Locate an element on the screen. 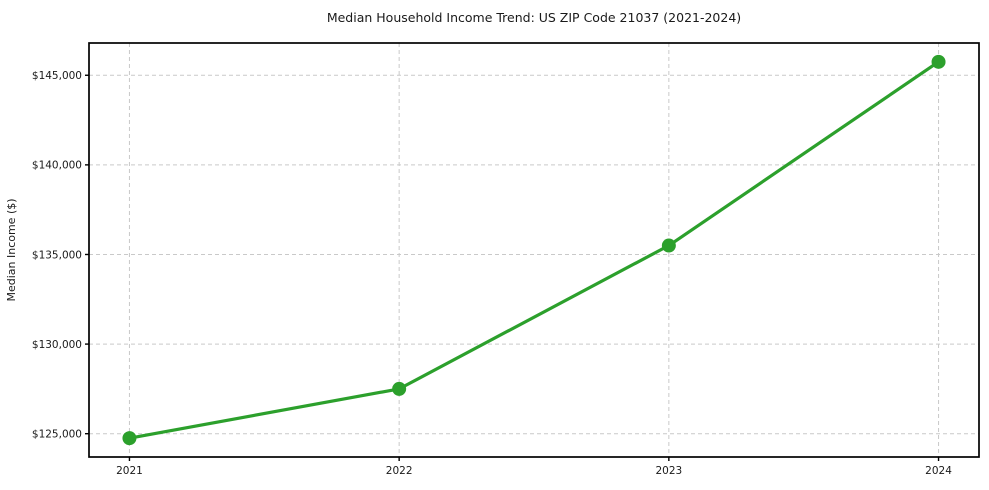 The height and width of the screenshot is (490, 989). x-tick-label: 2024 is located at coordinates (938, 471).